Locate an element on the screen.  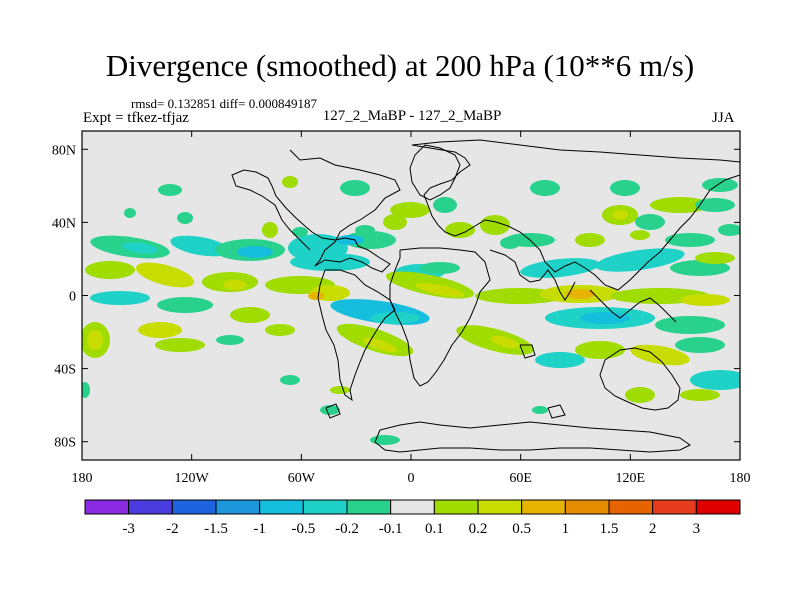
x-tick-label: 0 is located at coordinates (411, 478).